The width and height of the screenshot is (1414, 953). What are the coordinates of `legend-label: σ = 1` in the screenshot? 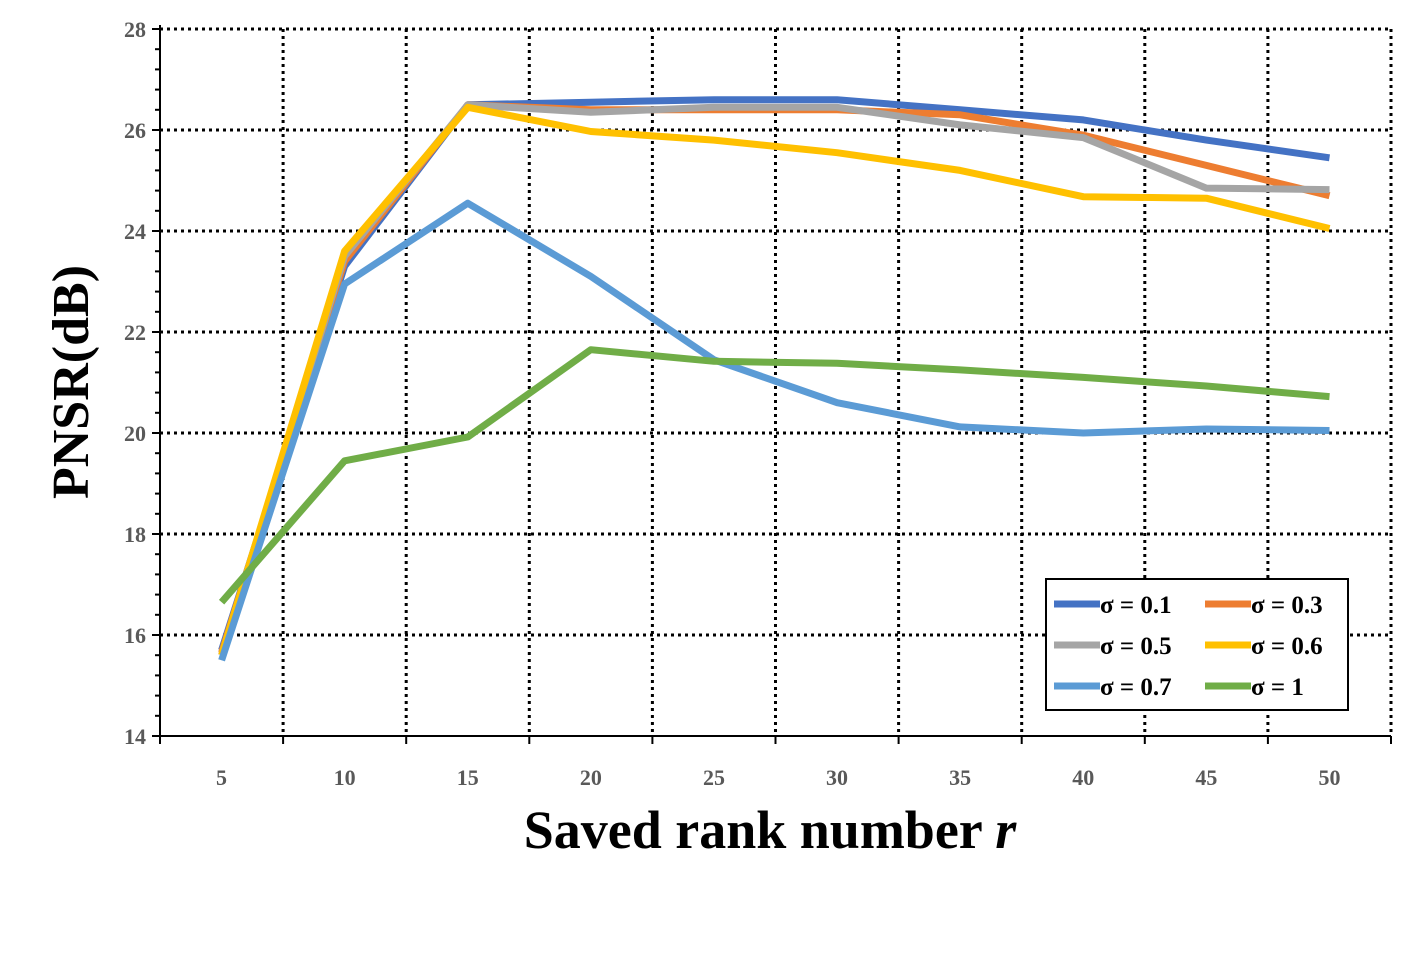 It's located at (1277, 687).